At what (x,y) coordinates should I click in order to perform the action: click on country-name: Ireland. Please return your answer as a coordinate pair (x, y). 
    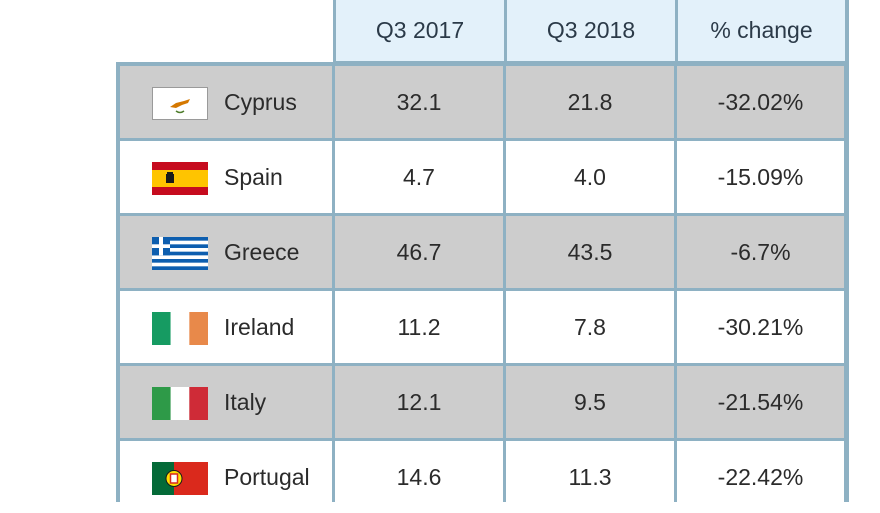
    Looking at the image, I should click on (259, 326).